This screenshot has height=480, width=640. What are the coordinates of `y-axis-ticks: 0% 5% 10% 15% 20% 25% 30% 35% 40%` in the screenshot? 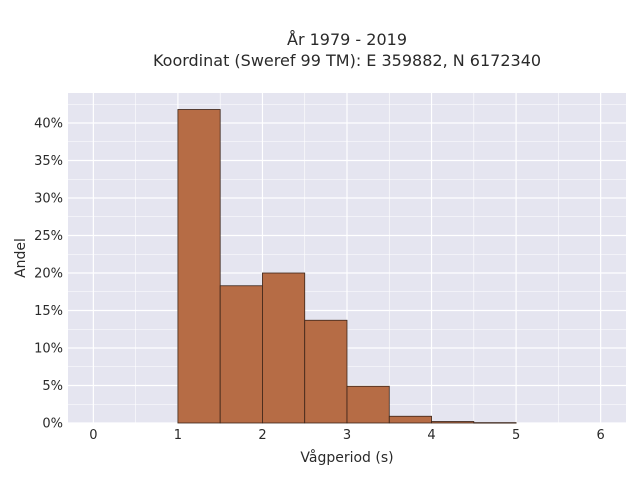 It's located at (48, 274).